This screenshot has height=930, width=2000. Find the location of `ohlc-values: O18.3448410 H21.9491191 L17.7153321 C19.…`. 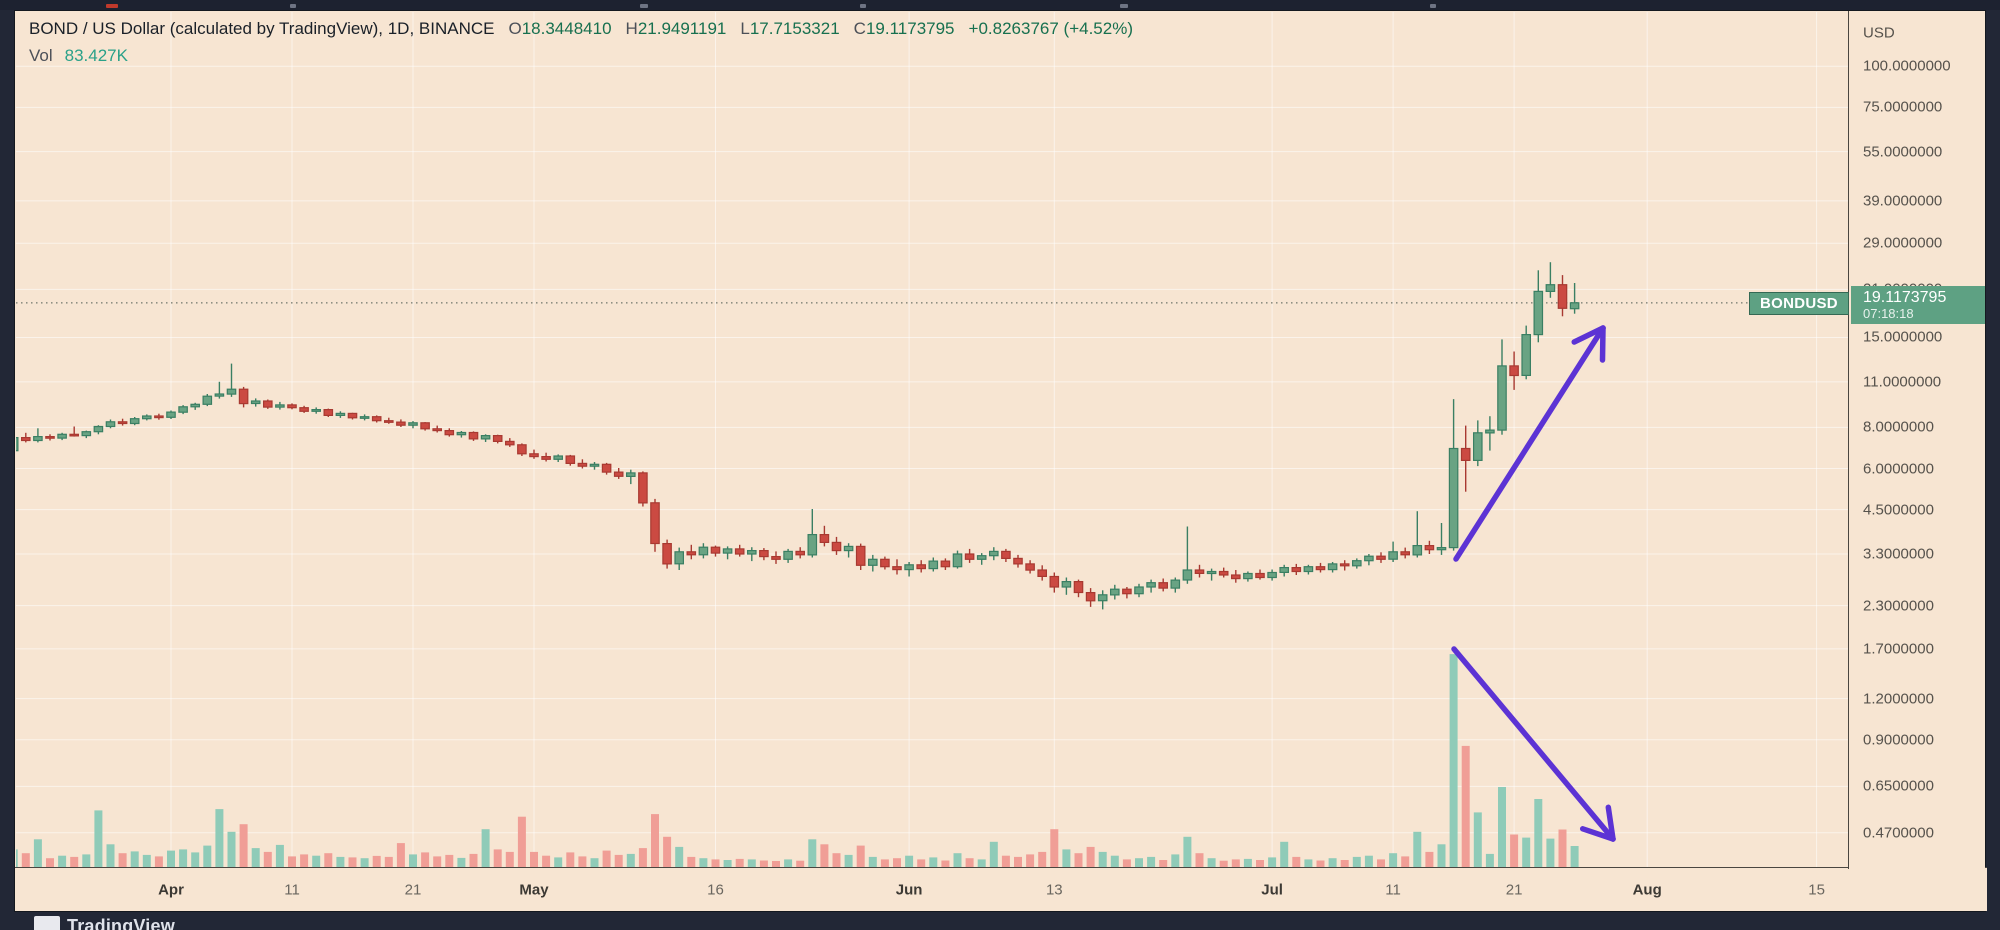

ohlc-values: O18.3448410 H21.9491191 L17.7153321 C19.… is located at coordinates (820, 29).